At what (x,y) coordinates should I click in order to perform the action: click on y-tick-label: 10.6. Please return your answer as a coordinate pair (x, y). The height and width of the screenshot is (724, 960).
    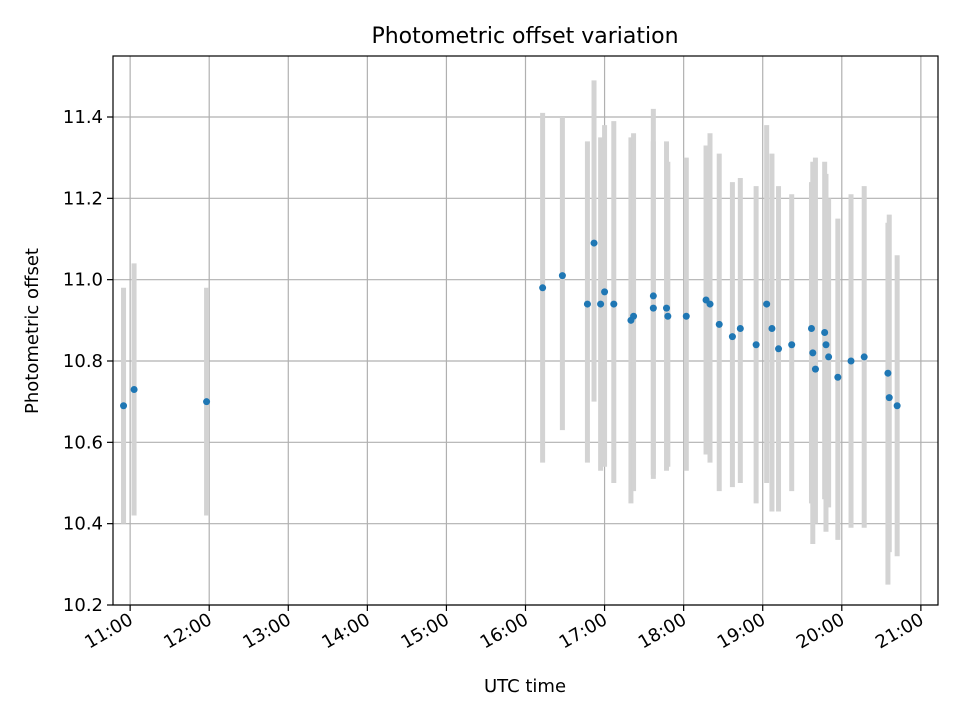
    Looking at the image, I should click on (83, 442).